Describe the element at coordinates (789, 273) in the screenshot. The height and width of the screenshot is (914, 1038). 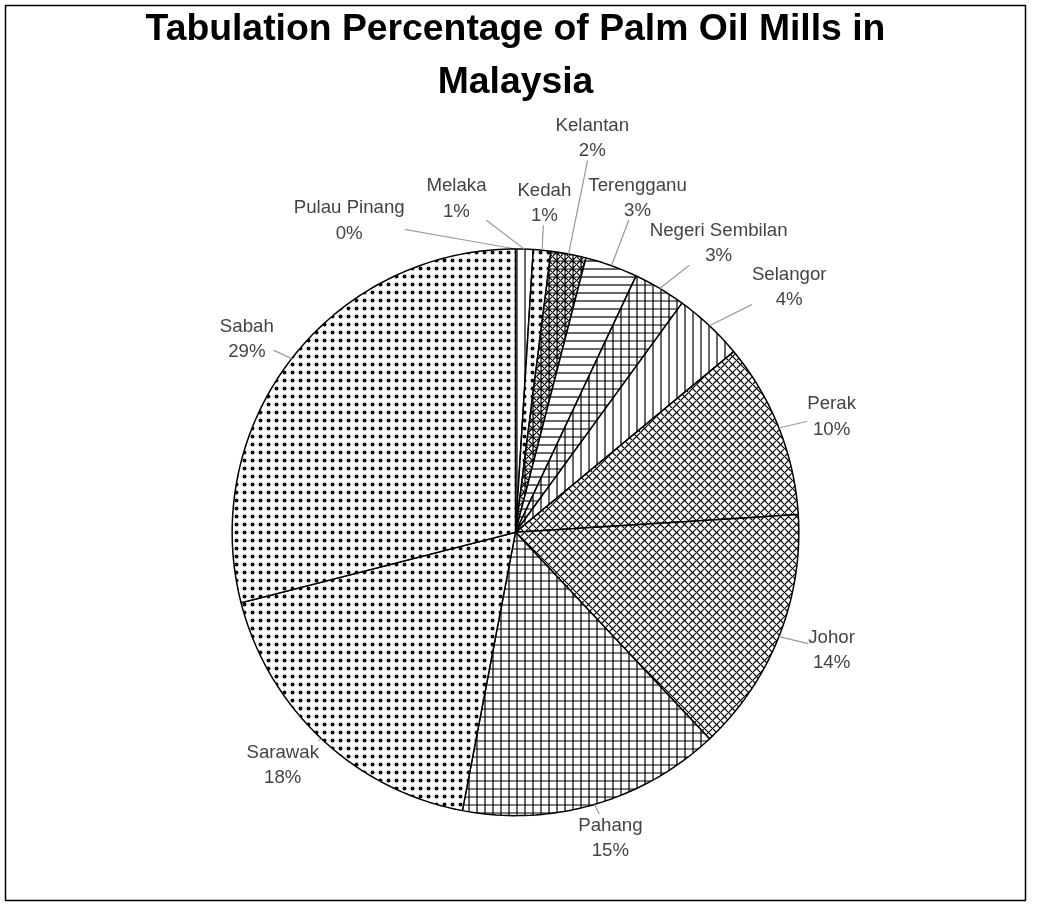
I see `slice-label: Selangor` at that location.